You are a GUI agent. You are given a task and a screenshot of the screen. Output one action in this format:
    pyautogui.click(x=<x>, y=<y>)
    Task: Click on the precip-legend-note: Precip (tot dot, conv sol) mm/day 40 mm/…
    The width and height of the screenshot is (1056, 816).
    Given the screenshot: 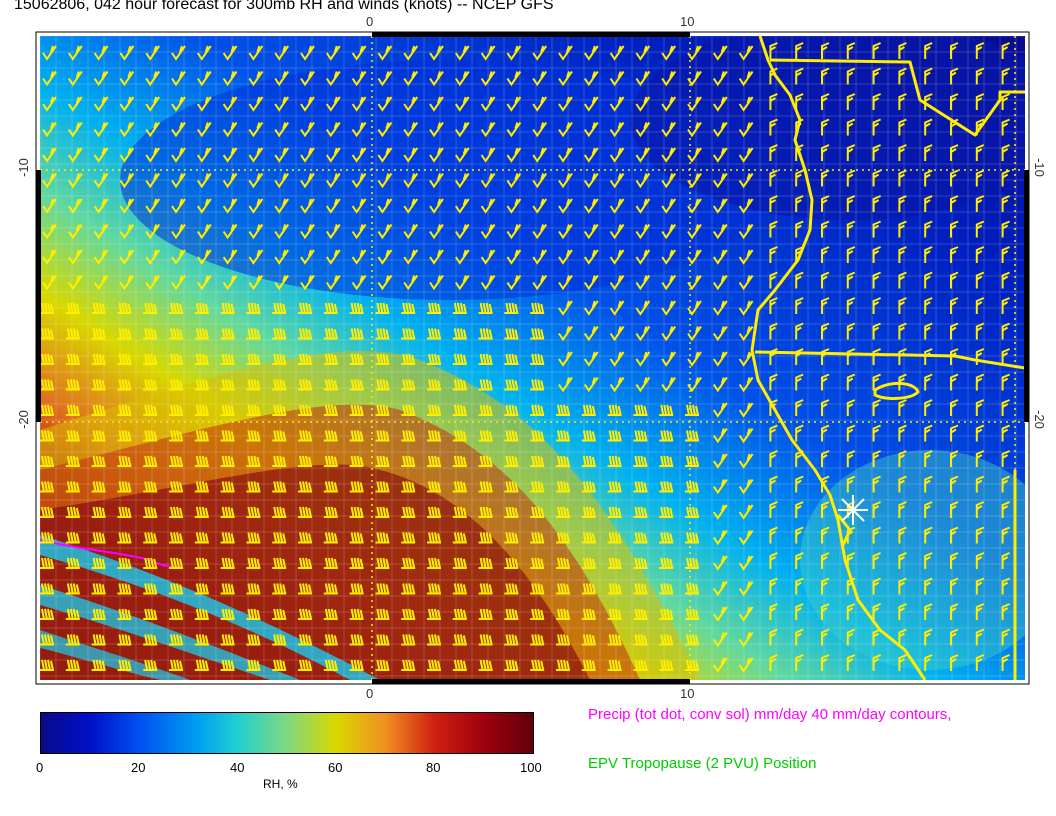 What is the action you would take?
    pyautogui.click(x=770, y=714)
    